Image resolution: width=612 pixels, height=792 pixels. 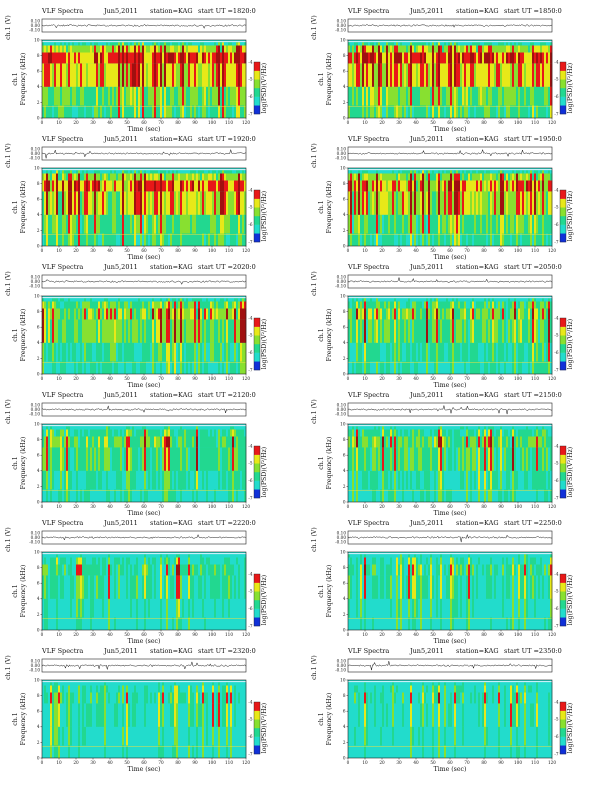 I want to click on x-tick-label: 30, so click(x=93, y=506).